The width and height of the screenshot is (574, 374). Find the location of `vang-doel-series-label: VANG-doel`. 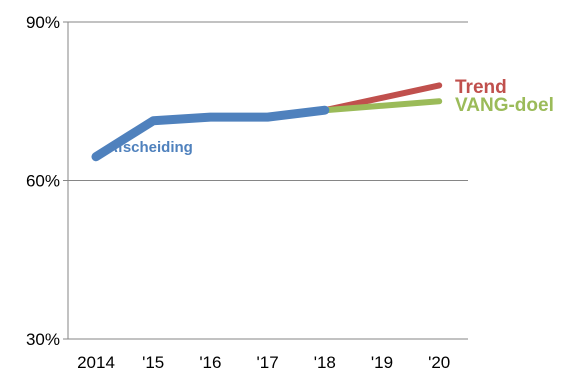

vang-doel-series-label: VANG-doel is located at coordinates (504, 105).